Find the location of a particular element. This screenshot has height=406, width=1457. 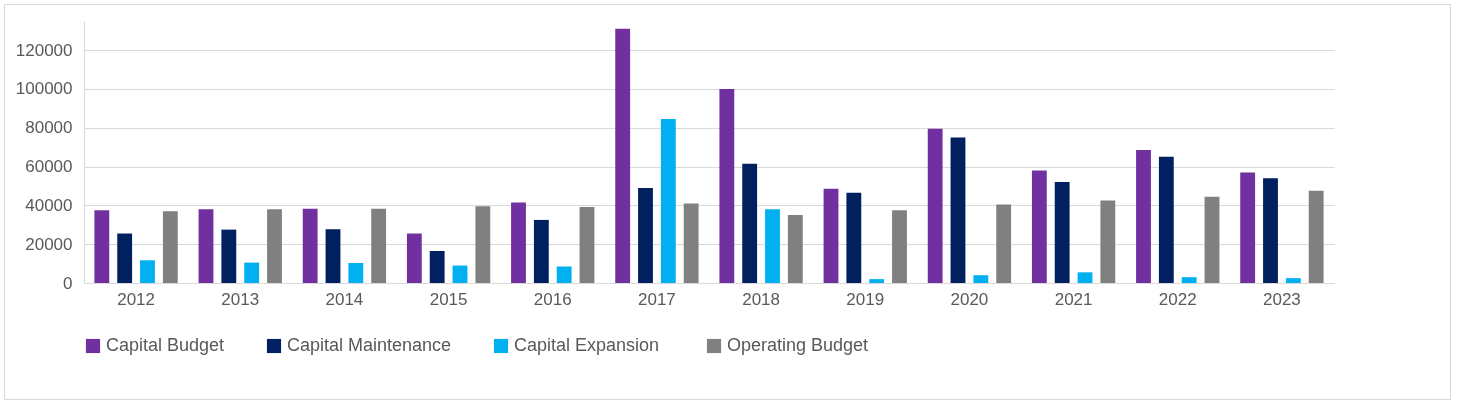

x-tick-label: 2012 is located at coordinates (136, 299).